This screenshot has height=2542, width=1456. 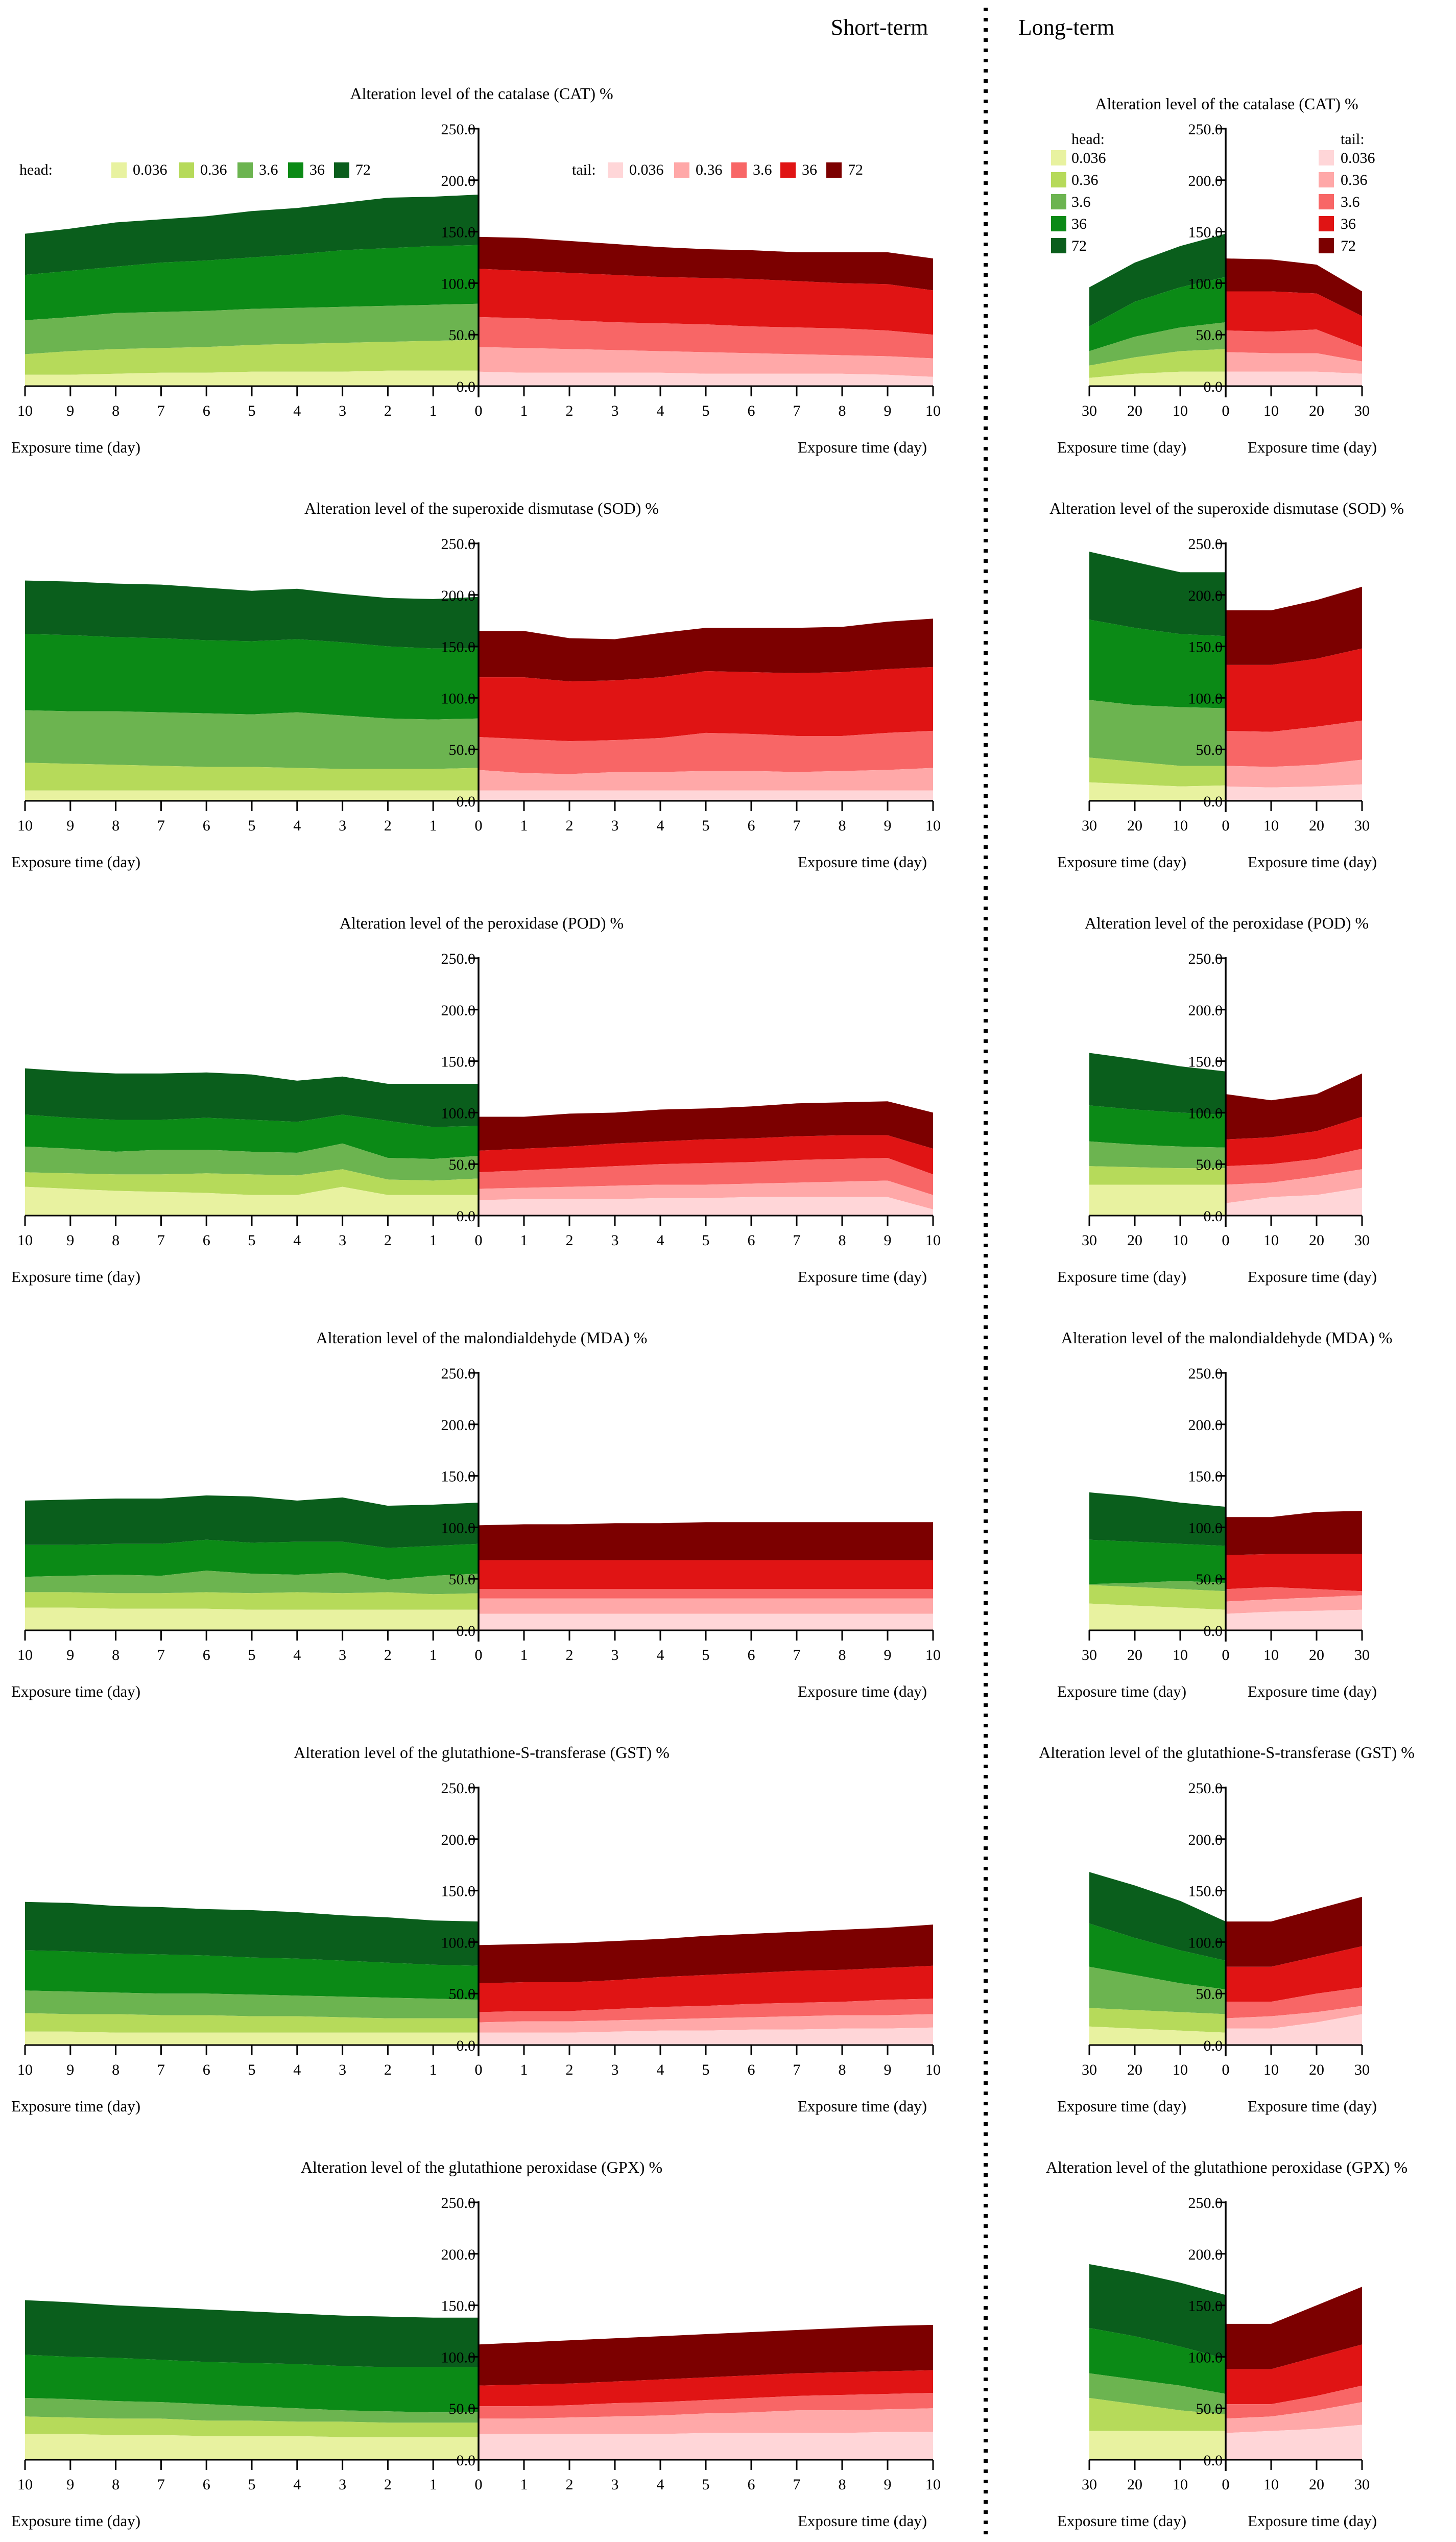 What do you see at coordinates (1362, 1655) in the screenshot?
I see `long-term-tail-x-tick-label: 30` at bounding box center [1362, 1655].